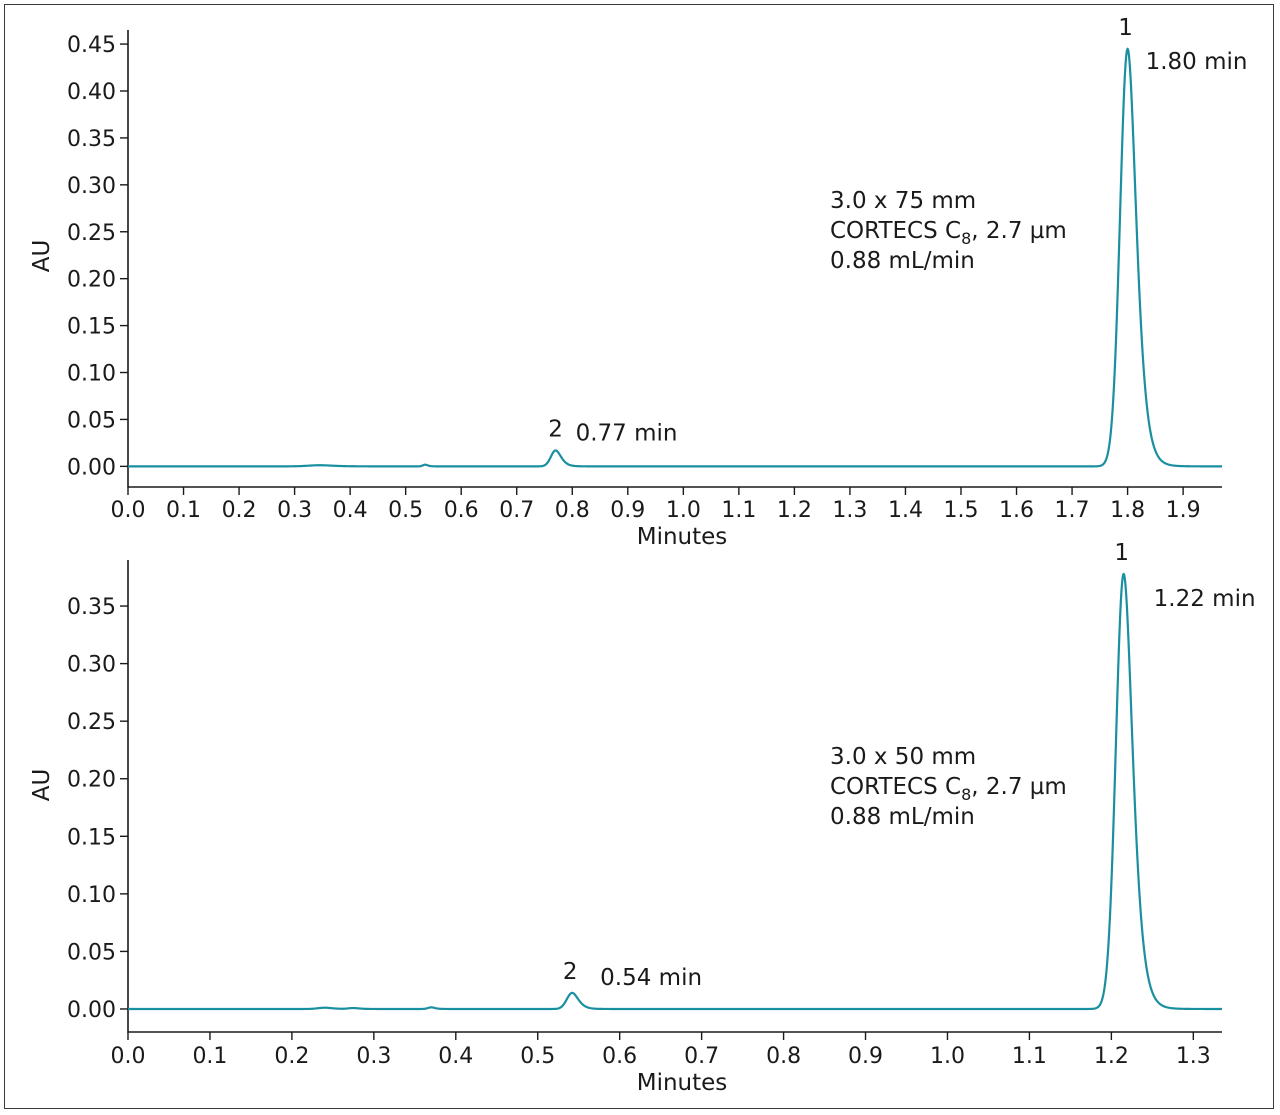  What do you see at coordinates (97, 809) in the screenshot?
I see `y-ticks-bottom: 0.00 0.05 0.10 0.15 0.20 0.25 0.30 0.35` at bounding box center [97, 809].